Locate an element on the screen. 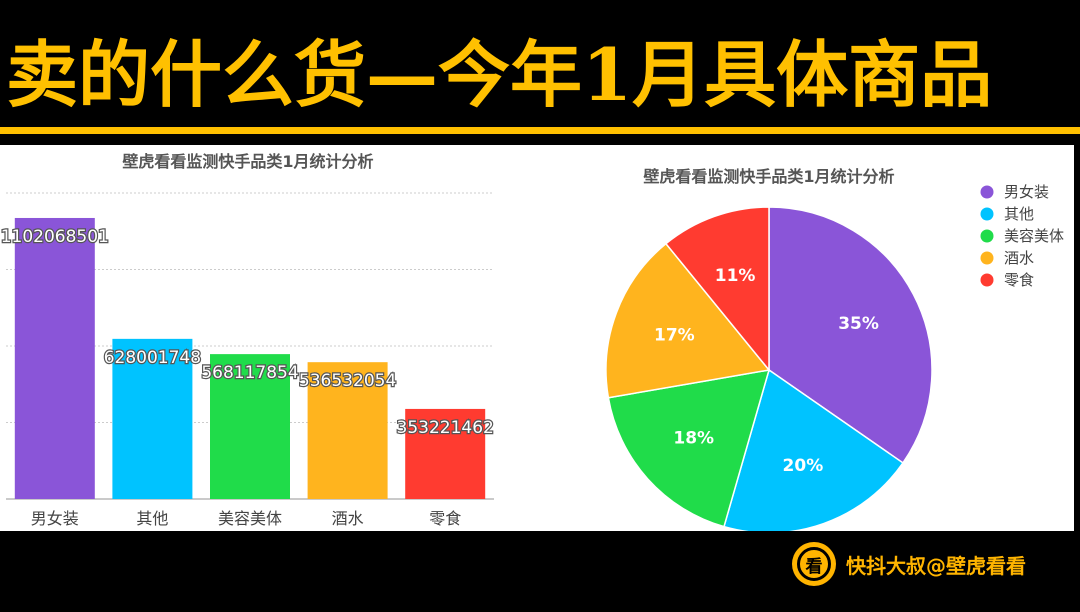  legend-label: 美容美体 is located at coordinates (1034, 236).